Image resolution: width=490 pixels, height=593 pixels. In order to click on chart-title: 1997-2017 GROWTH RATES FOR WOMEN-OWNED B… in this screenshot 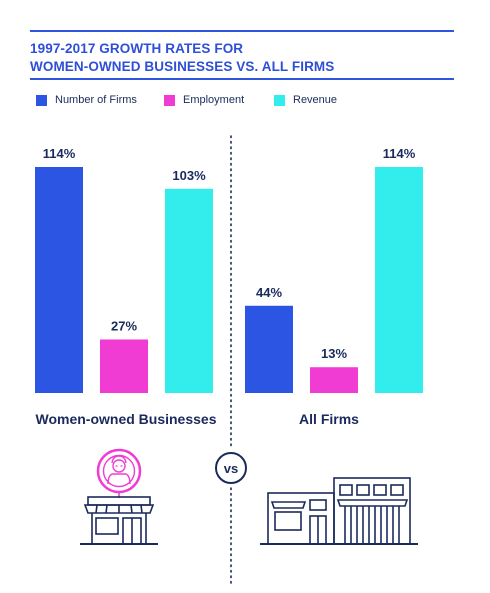, I will do `click(245, 58)`.